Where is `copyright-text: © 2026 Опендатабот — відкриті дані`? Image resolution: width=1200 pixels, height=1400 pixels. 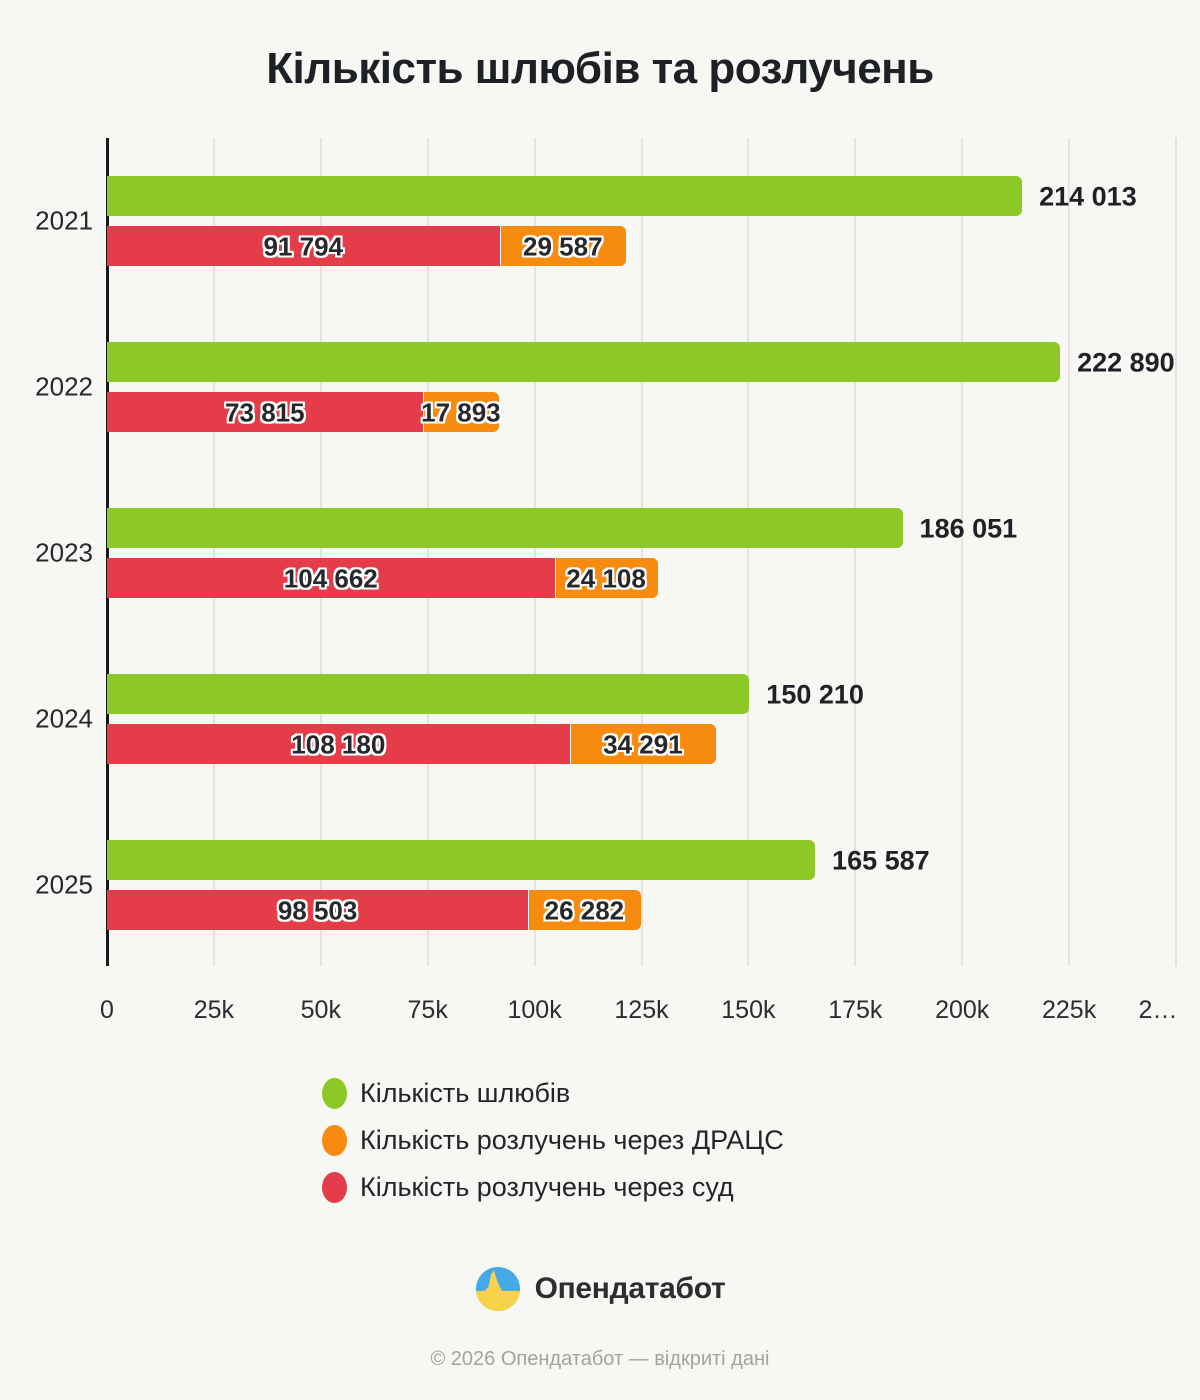
copyright-text: © 2026 Опендатабот — відкриті дані is located at coordinates (600, 1359).